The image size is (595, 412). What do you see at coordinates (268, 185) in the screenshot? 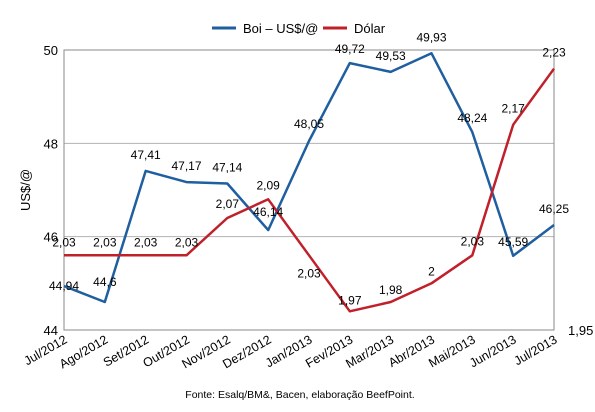
I see `data-label-dolar-5: 2,09` at bounding box center [268, 185].